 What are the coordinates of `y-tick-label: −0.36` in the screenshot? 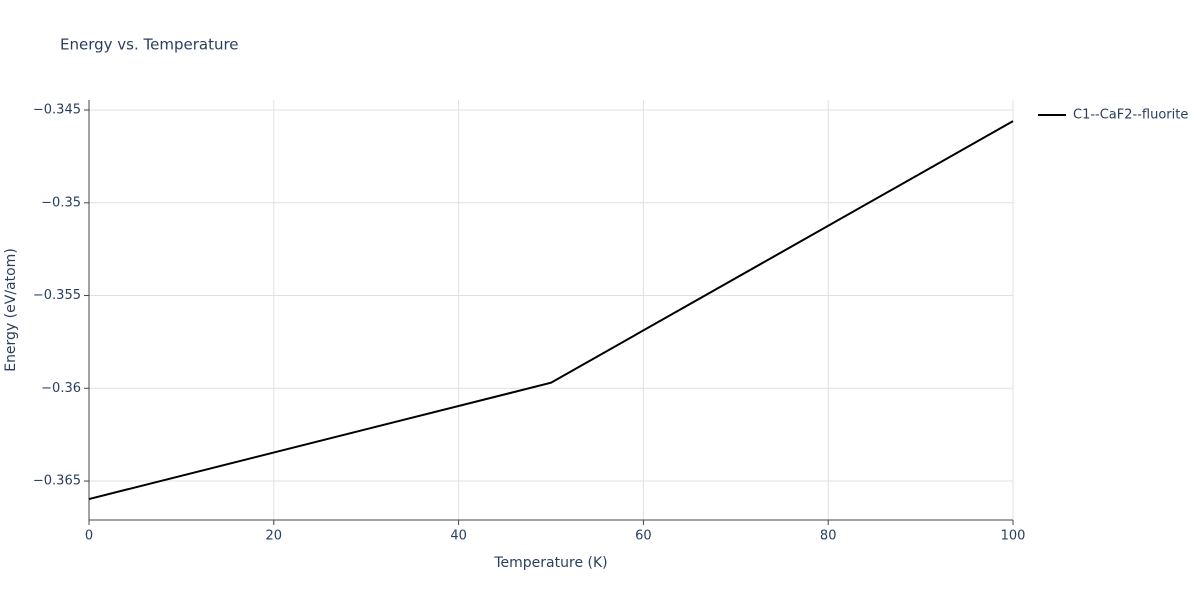 It's located at (61, 388).